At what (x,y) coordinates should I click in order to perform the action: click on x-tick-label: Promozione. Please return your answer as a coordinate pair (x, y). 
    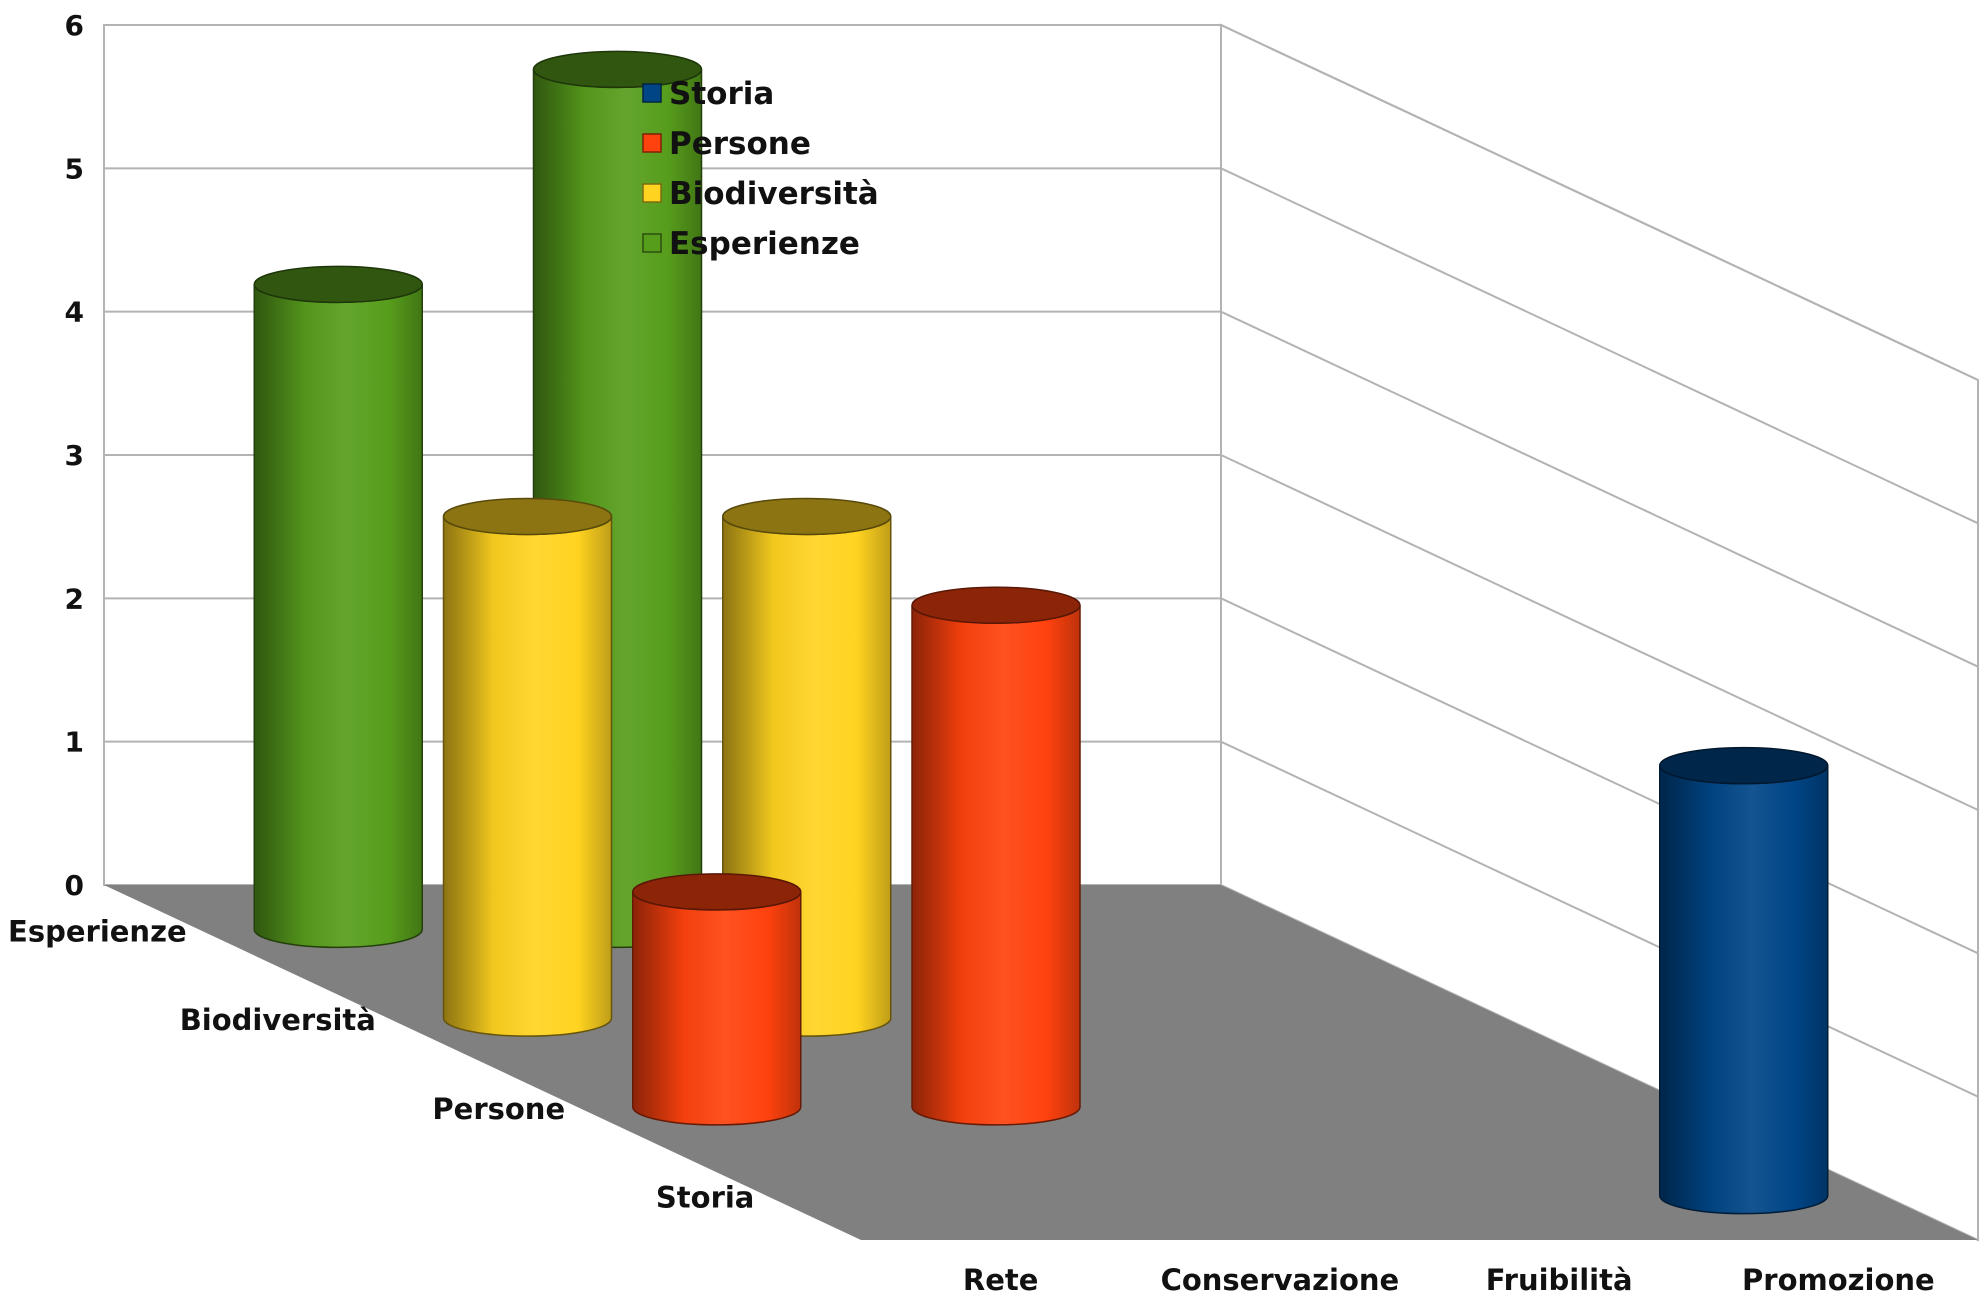
    Looking at the image, I should click on (1838, 1280).